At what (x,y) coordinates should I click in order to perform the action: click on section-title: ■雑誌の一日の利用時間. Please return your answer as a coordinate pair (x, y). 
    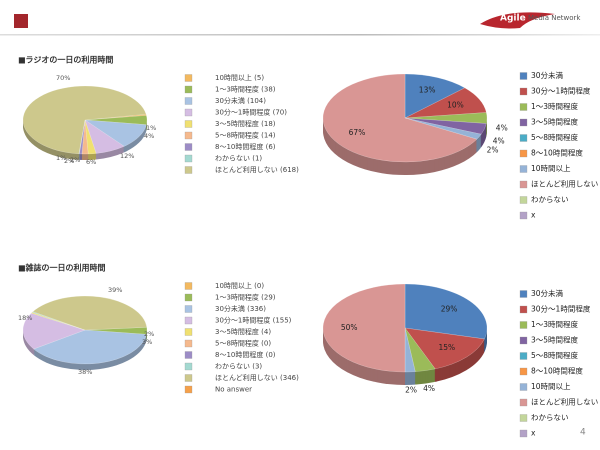
    Looking at the image, I should click on (62, 268).